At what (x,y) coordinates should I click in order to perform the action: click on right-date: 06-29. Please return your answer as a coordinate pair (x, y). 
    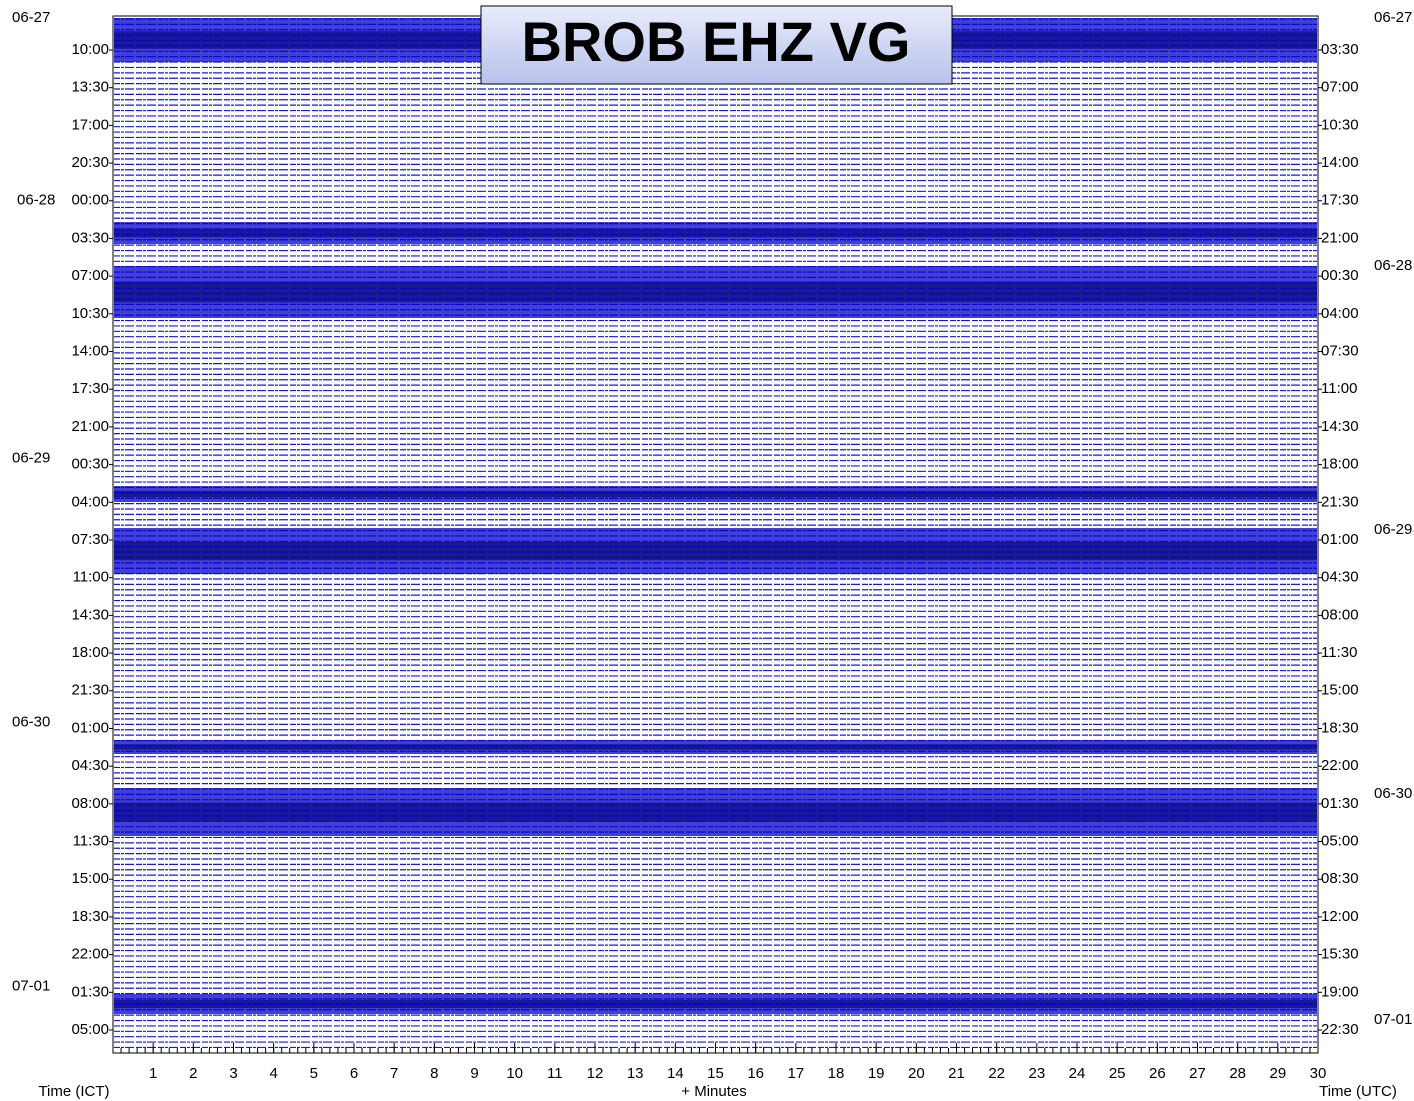
    Looking at the image, I should click on (1393, 529).